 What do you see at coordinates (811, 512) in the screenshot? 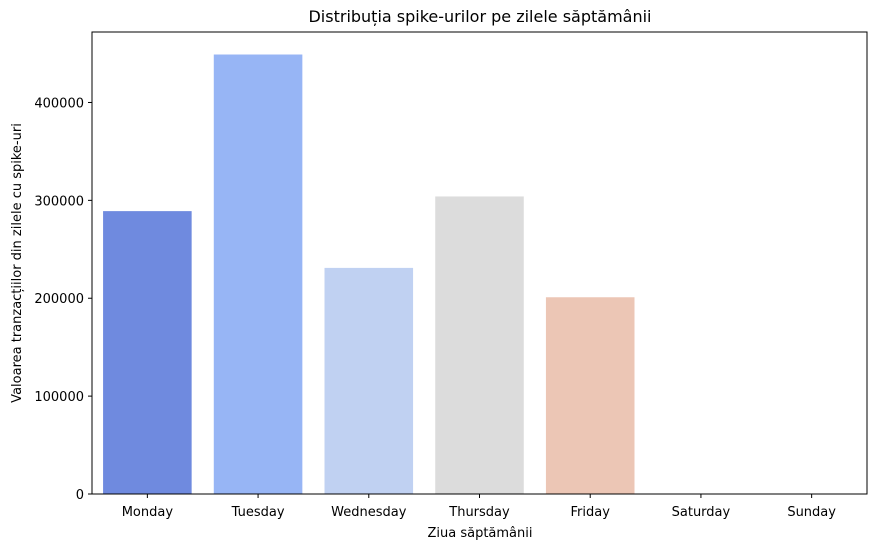
I see `x-tick-label-sunday: Sunday` at bounding box center [811, 512].